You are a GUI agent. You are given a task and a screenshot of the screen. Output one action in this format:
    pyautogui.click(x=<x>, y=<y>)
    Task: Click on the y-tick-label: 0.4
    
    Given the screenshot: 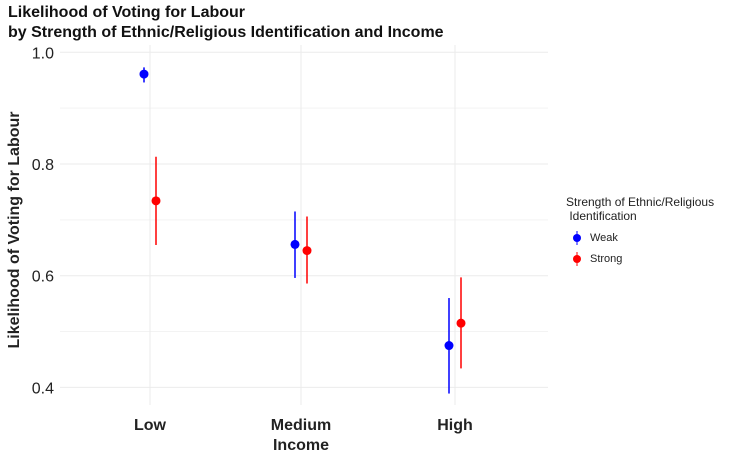 What is the action you would take?
    pyautogui.click(x=43, y=388)
    